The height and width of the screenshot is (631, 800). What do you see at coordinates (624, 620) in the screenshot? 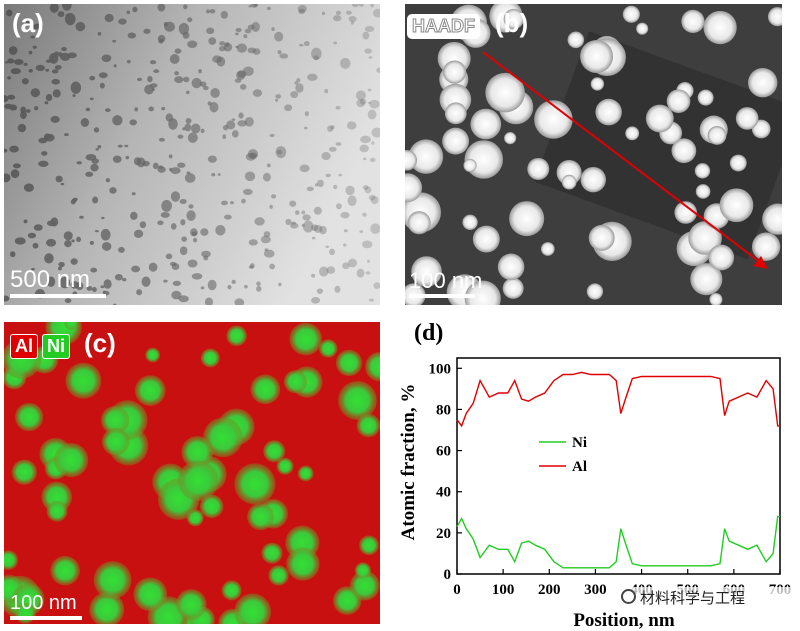
I see `x-axis-label: Position, nm` at bounding box center [624, 620].